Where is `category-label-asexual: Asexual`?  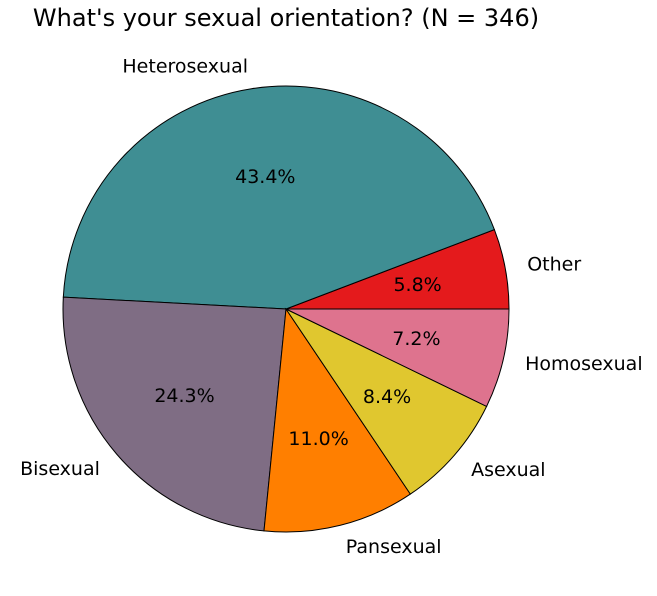
category-label-asexual: Asexual is located at coordinates (508, 470).